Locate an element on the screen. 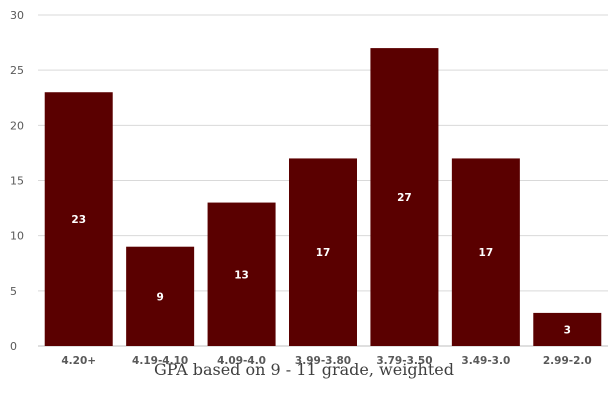 The width and height of the screenshot is (608, 407). data-label: 23 is located at coordinates (78, 220).